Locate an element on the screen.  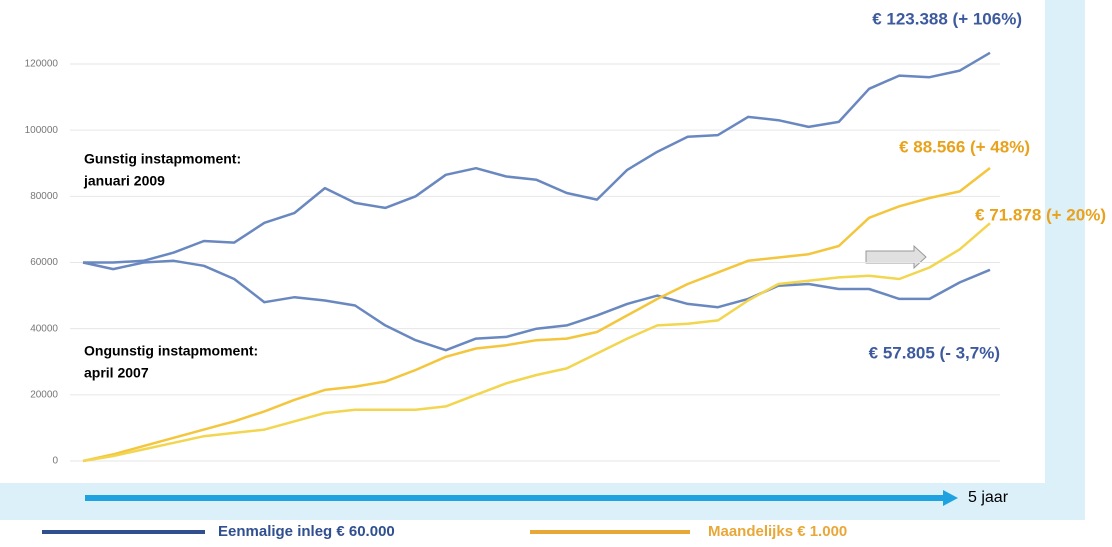
x-axis-label: 5 jaar is located at coordinates (988, 497).